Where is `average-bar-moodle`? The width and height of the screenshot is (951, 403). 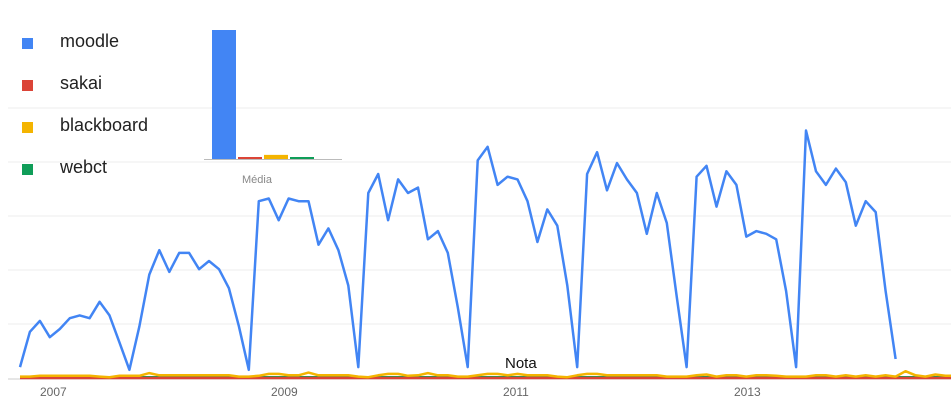 average-bar-moodle is located at coordinates (224, 94).